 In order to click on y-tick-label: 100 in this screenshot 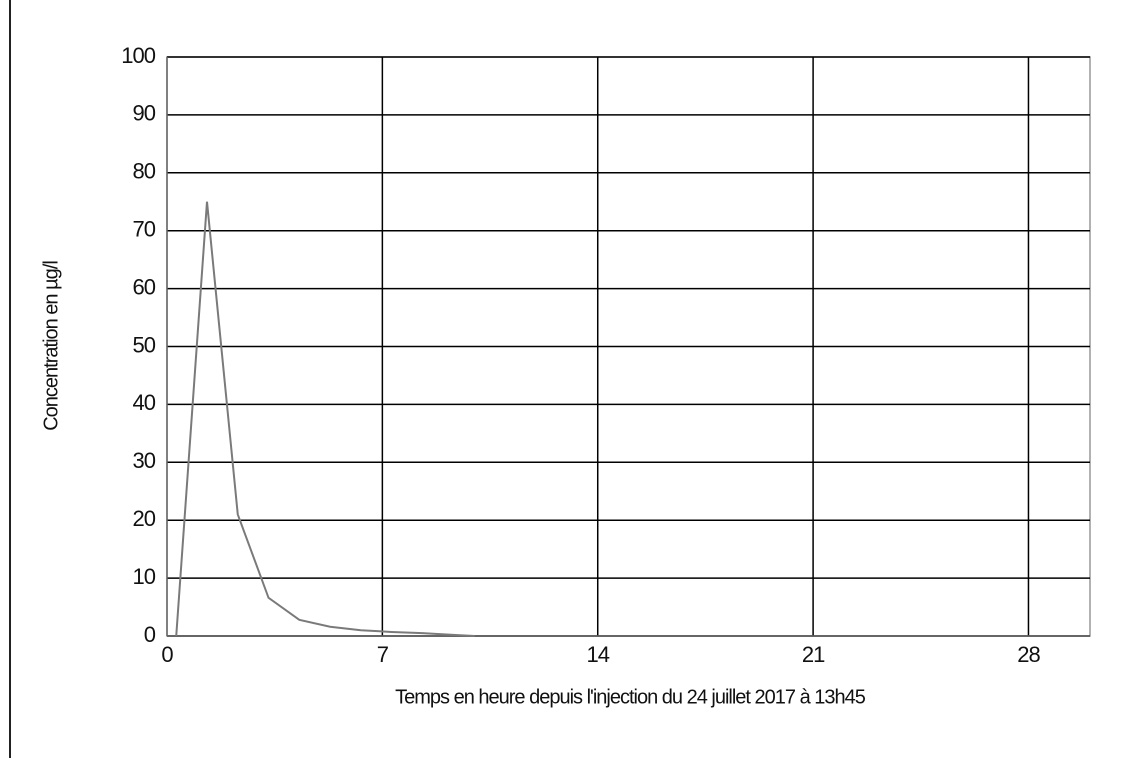, I will do `click(138, 55)`.